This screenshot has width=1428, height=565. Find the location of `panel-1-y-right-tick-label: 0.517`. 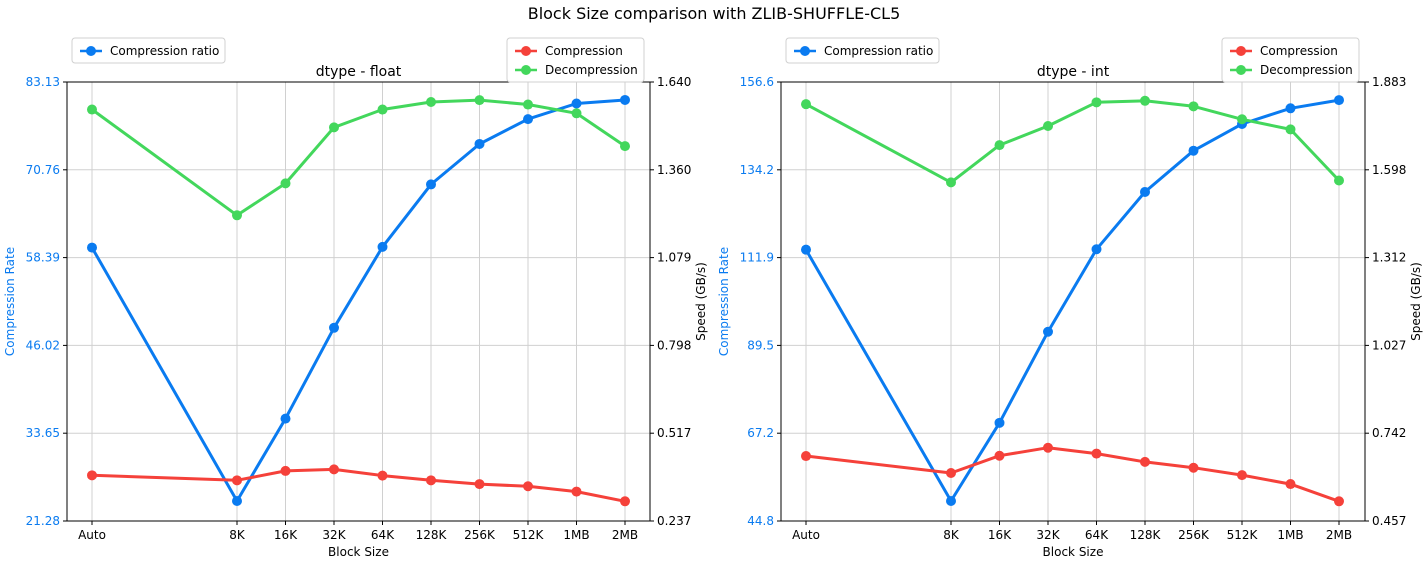

panel-1-y-right-tick-label: 0.517 is located at coordinates (674, 433).